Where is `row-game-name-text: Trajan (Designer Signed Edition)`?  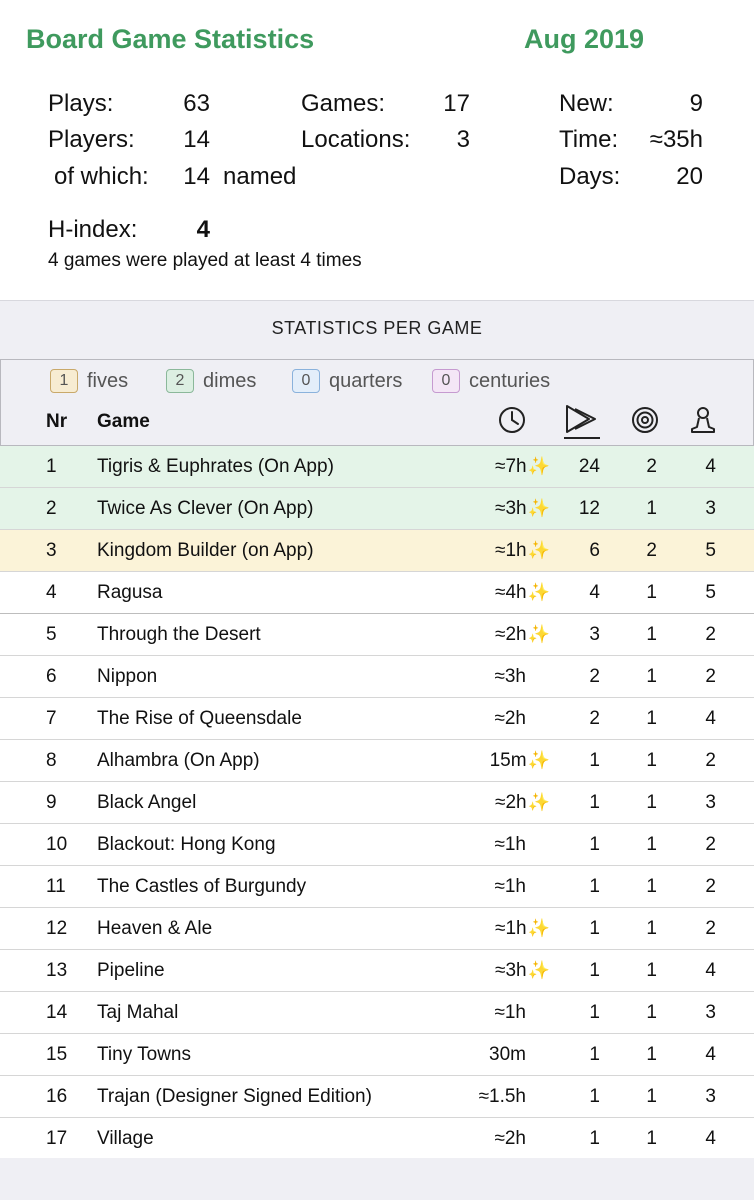 row-game-name-text: Trajan (Designer Signed Edition) is located at coordinates (234, 1096).